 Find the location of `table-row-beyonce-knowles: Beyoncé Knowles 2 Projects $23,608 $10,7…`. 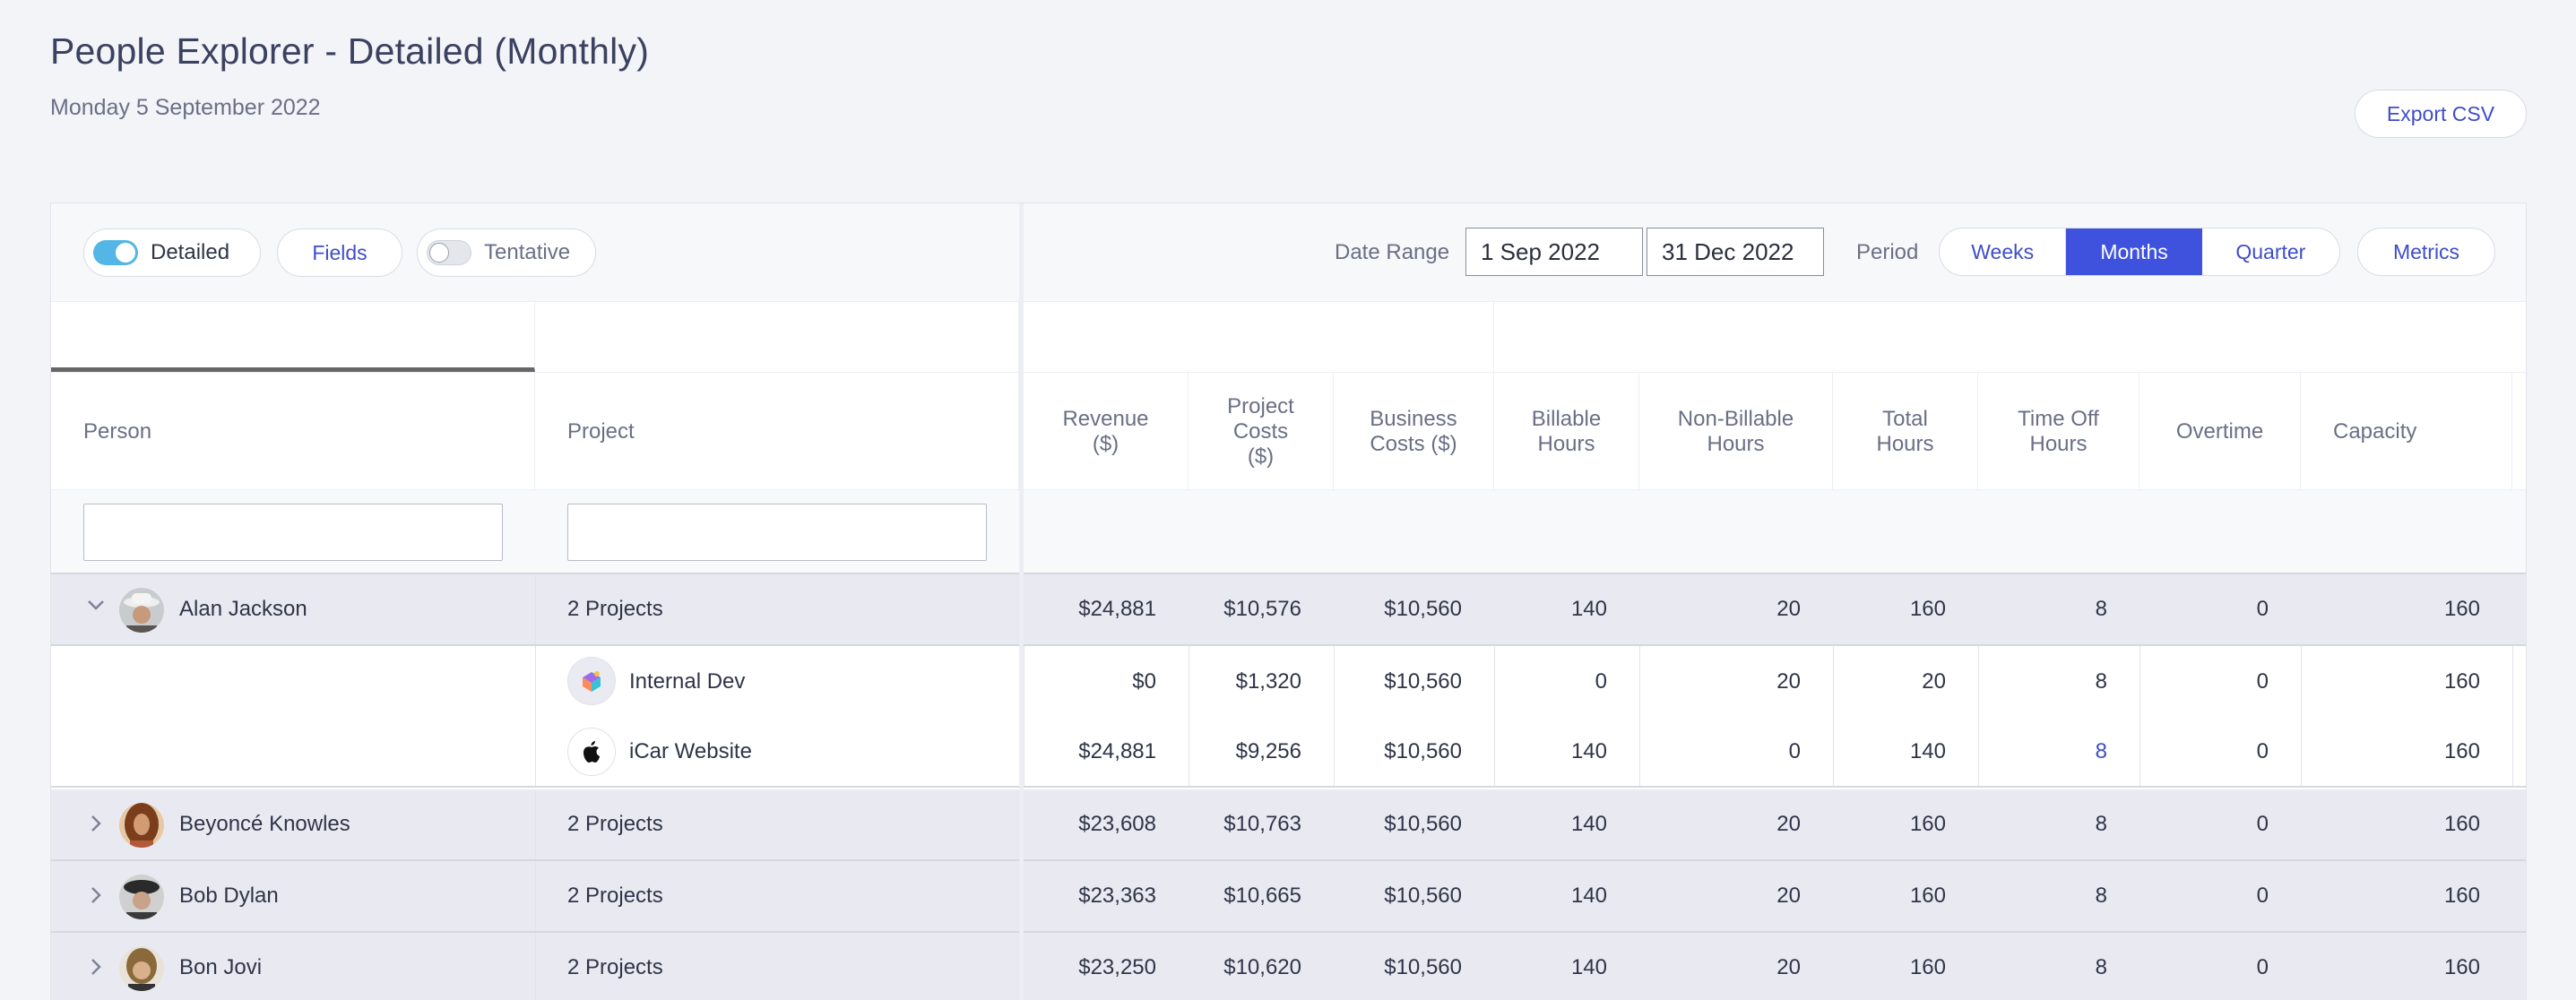

table-row-beyonce-knowles: Beyoncé Knowles 2 Projects $23,608 $10,7… is located at coordinates (1288, 825).